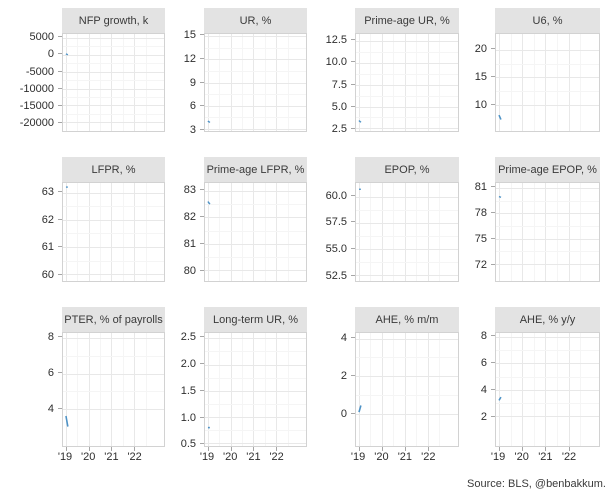  I want to click on facet-title: Prime-age LFPR, %, so click(255, 169).